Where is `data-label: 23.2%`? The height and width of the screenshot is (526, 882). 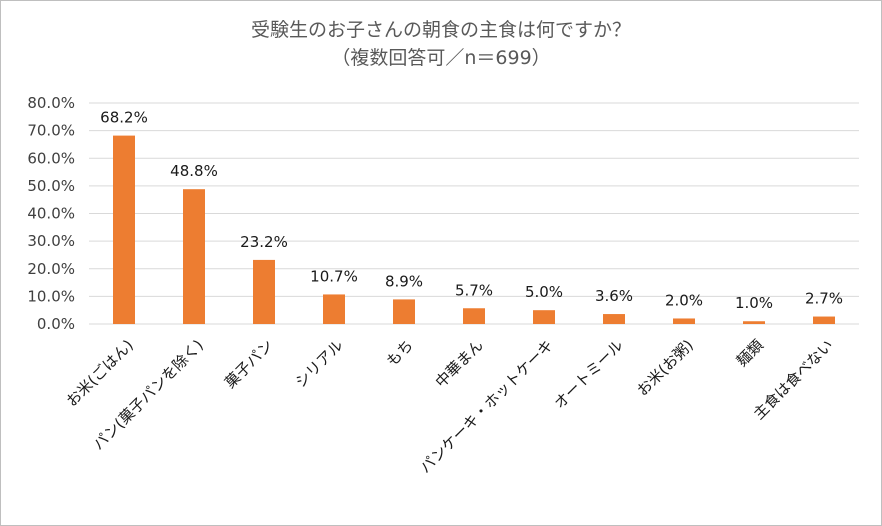
data-label: 23.2% is located at coordinates (264, 242).